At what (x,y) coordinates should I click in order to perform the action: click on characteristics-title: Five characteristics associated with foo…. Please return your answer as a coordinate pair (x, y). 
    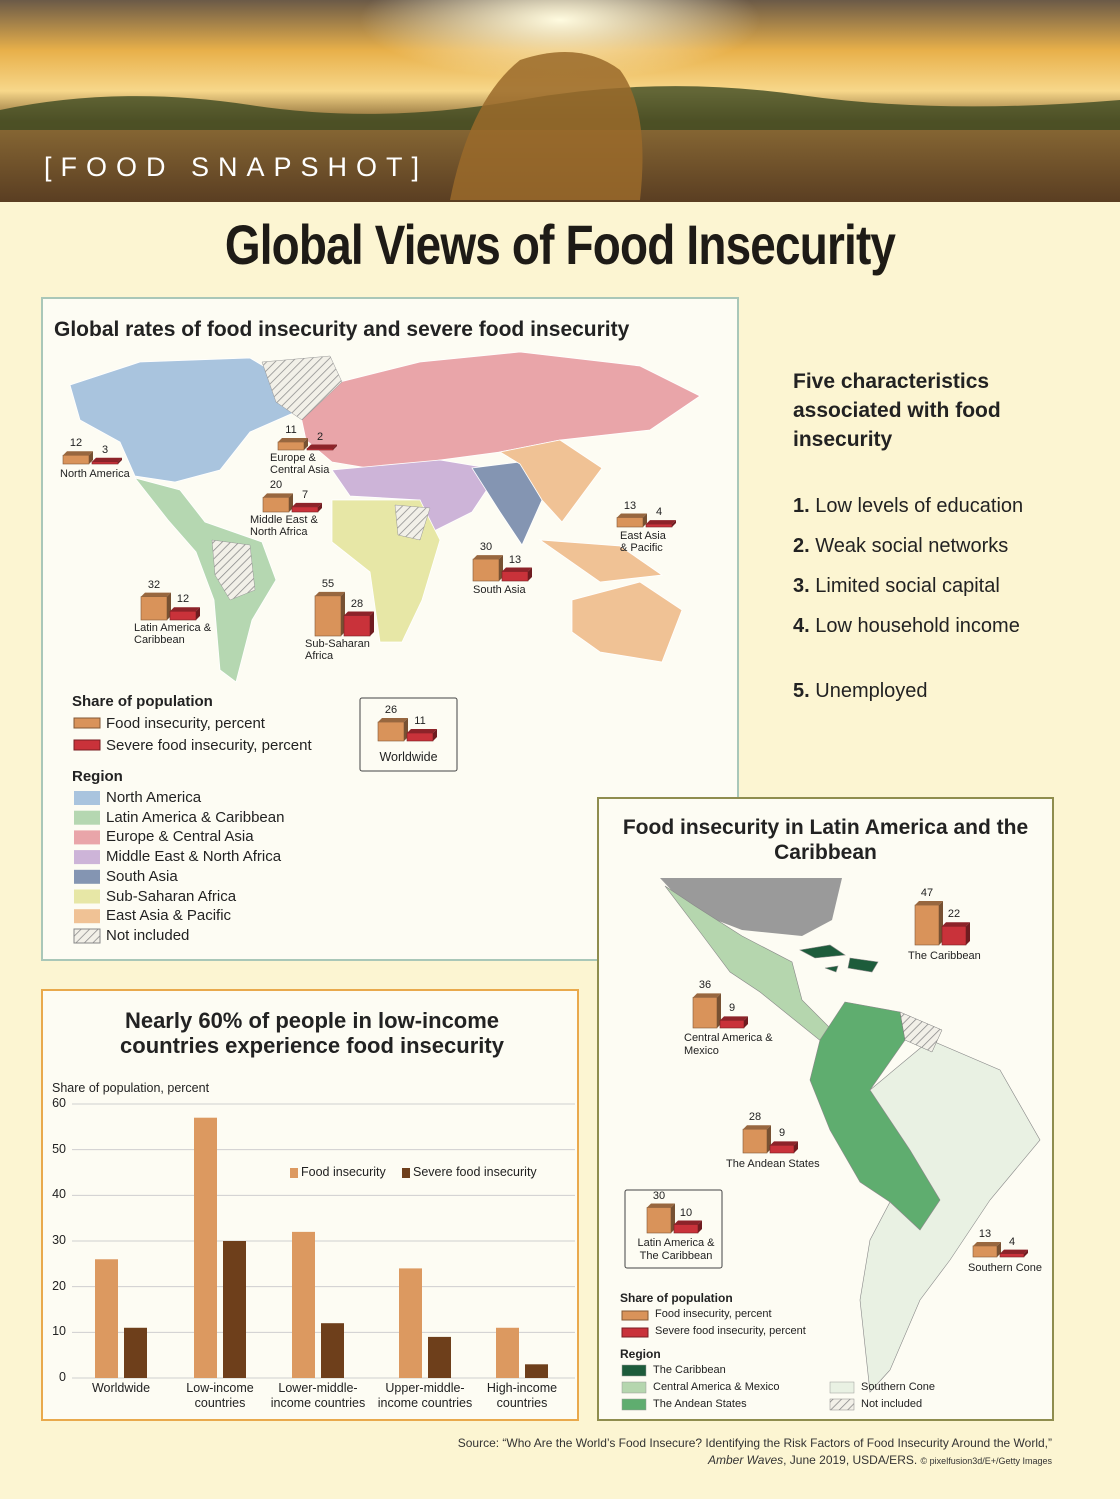
    Looking at the image, I should click on (897, 410).